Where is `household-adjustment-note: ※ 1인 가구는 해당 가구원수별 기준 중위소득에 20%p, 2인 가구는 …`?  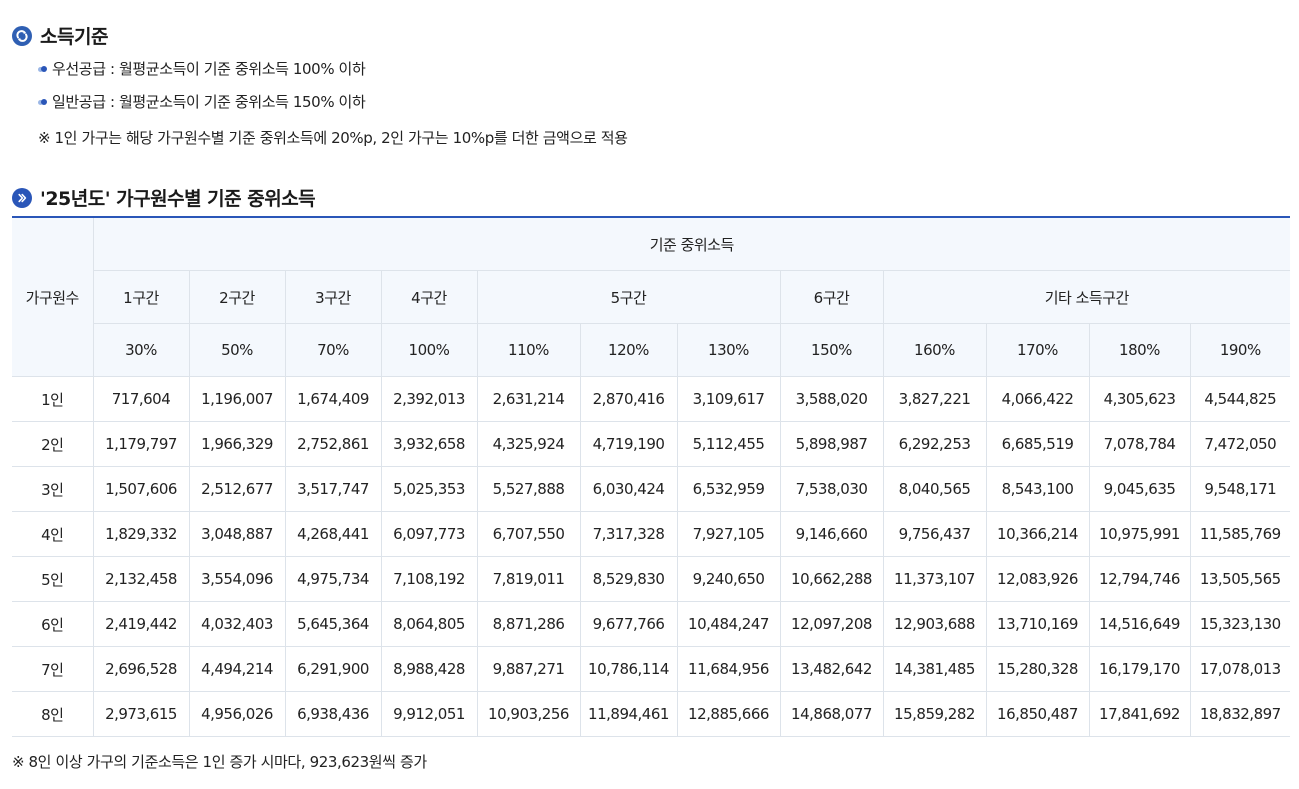 household-adjustment-note: ※ 1인 가구는 해당 가구원수별 기준 중위소득에 20%p, 2인 가구는 … is located at coordinates (333, 138).